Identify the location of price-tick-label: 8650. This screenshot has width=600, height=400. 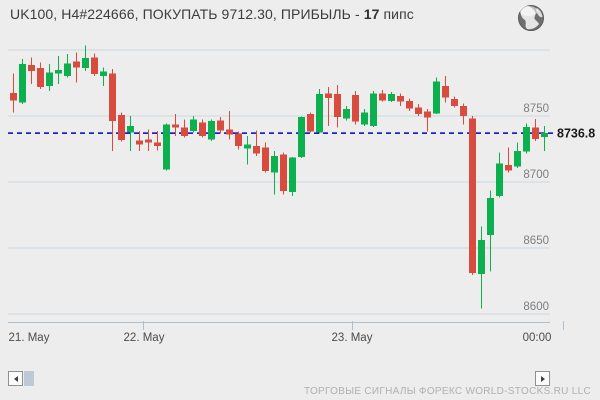
(536, 241).